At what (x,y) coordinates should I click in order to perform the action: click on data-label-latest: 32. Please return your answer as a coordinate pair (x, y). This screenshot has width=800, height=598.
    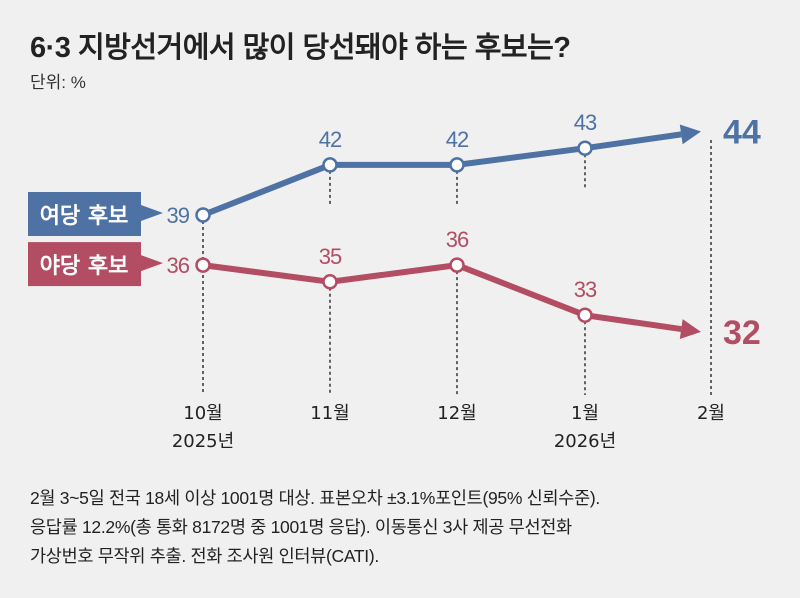
    Looking at the image, I should click on (742, 333).